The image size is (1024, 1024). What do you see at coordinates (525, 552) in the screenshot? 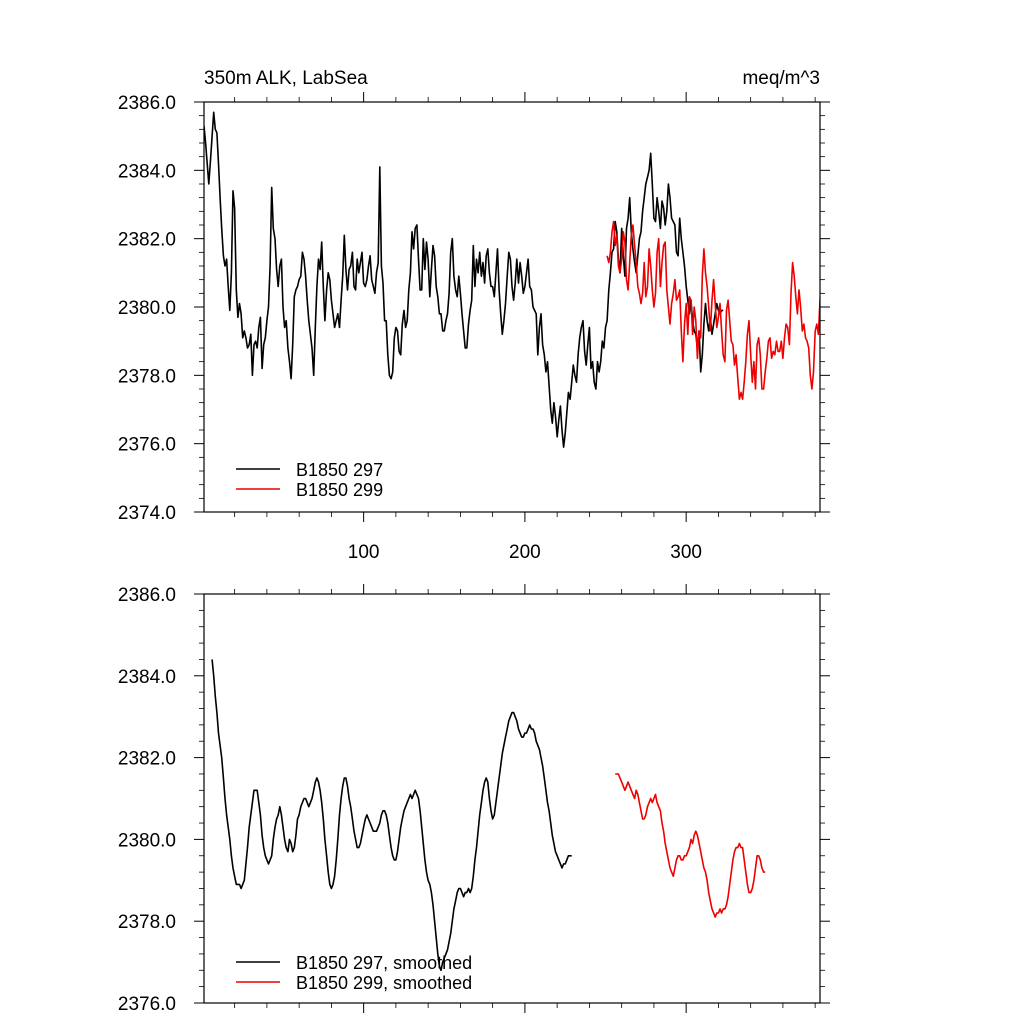
I see `x-tick-label: 200` at bounding box center [525, 552].